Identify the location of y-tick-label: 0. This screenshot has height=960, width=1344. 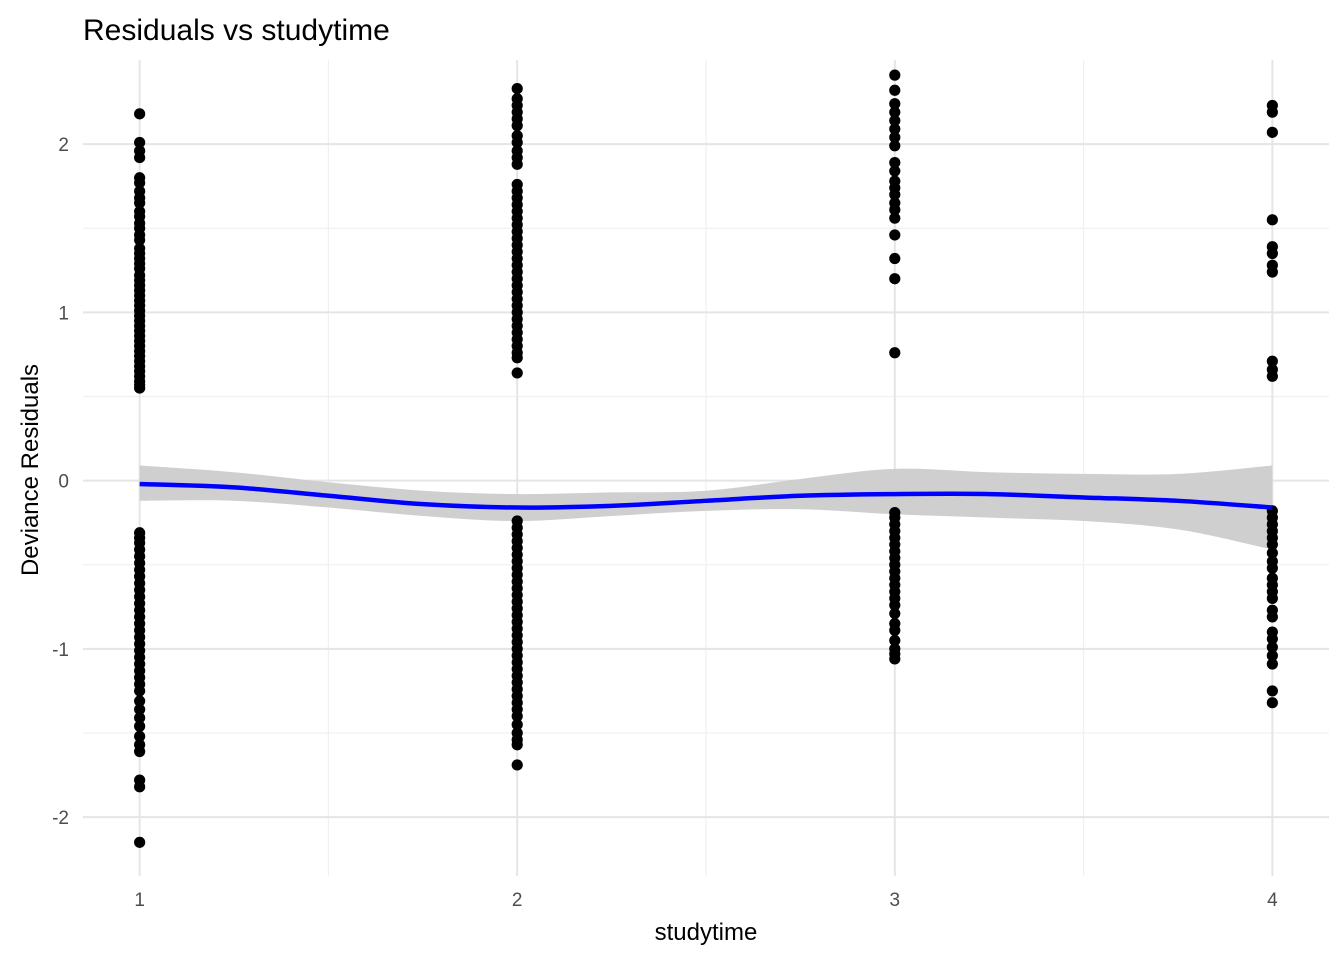
(63, 482).